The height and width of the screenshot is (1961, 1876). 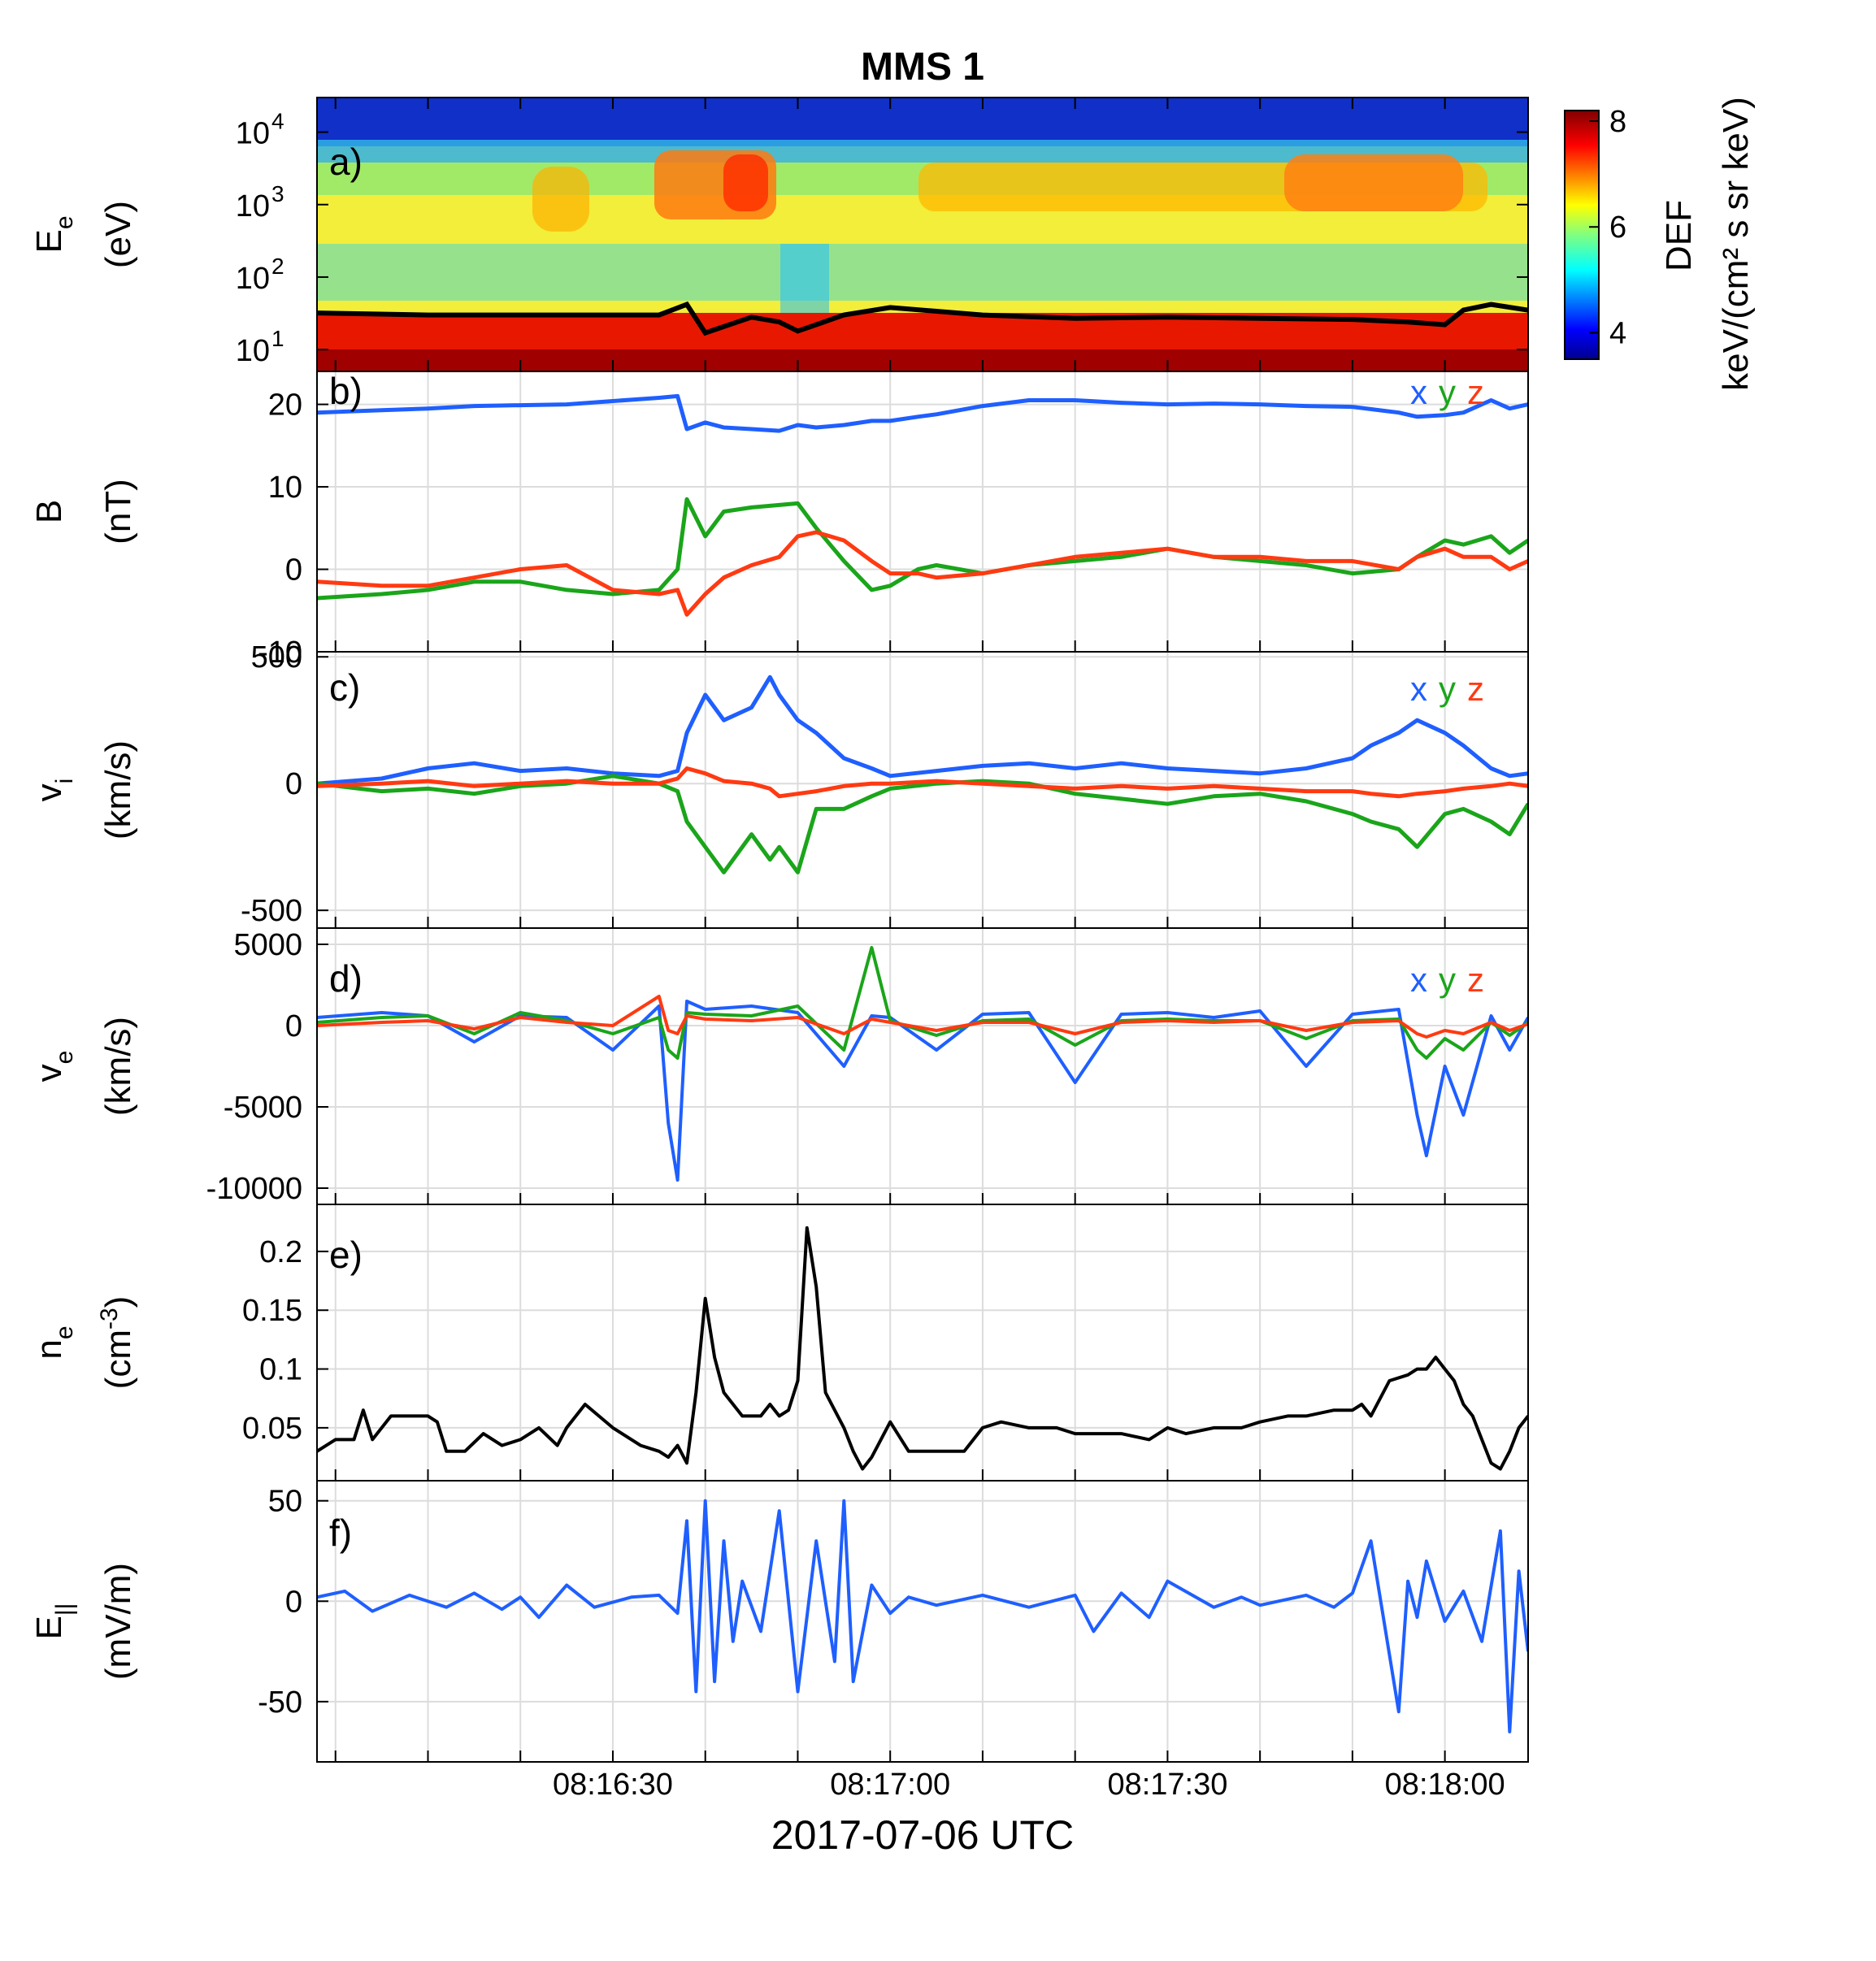 I want to click on panel-f-yunit: (mV/m), so click(x=118, y=1621).